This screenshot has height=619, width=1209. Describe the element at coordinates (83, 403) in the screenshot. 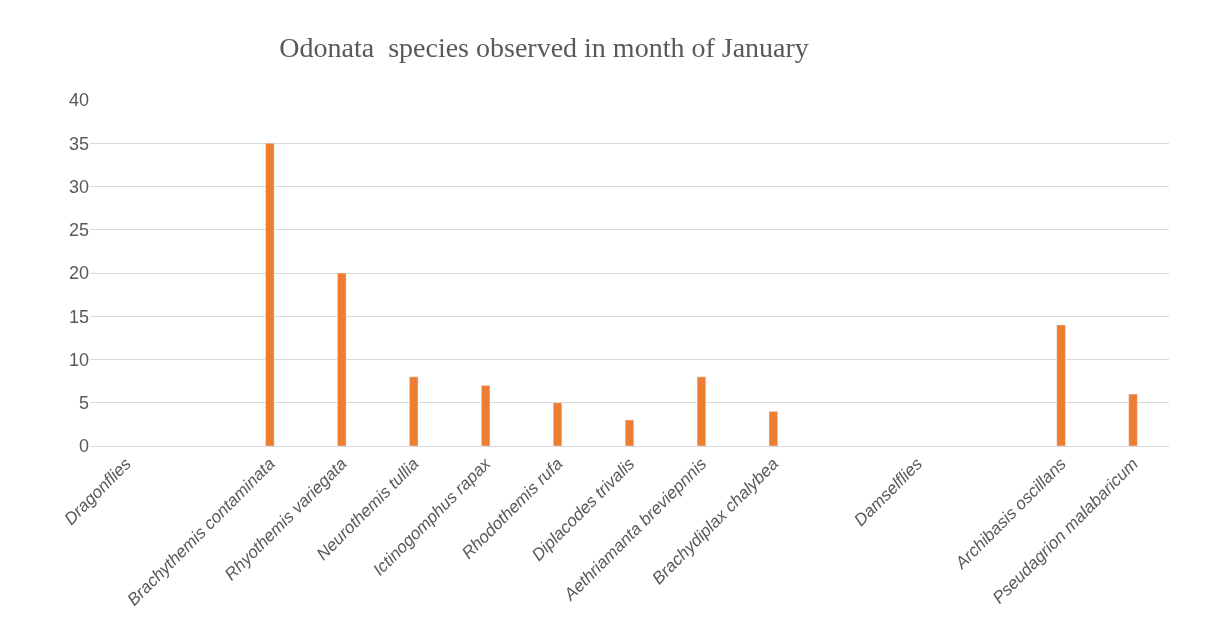

I see `y-tick-label: 5` at that location.